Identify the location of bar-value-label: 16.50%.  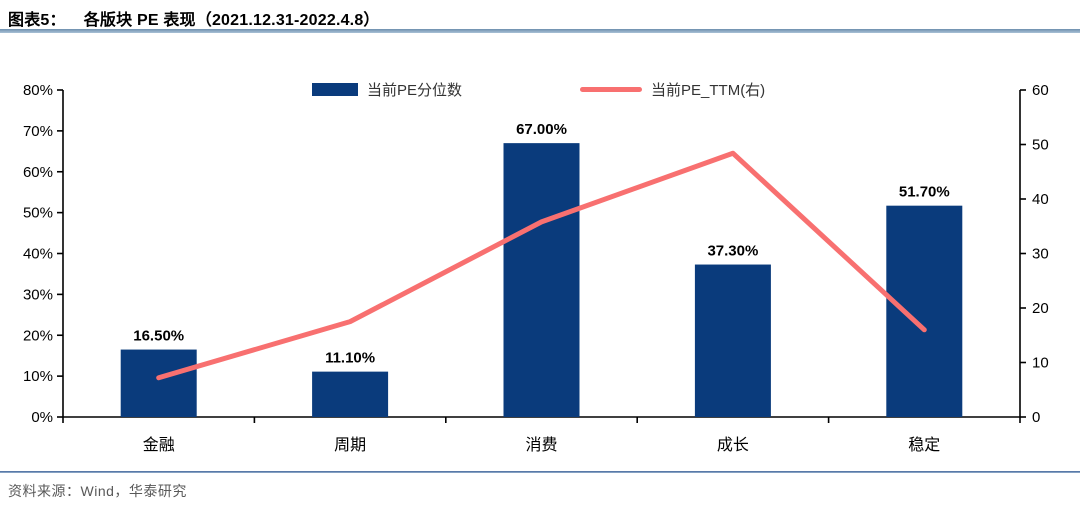
(158, 336).